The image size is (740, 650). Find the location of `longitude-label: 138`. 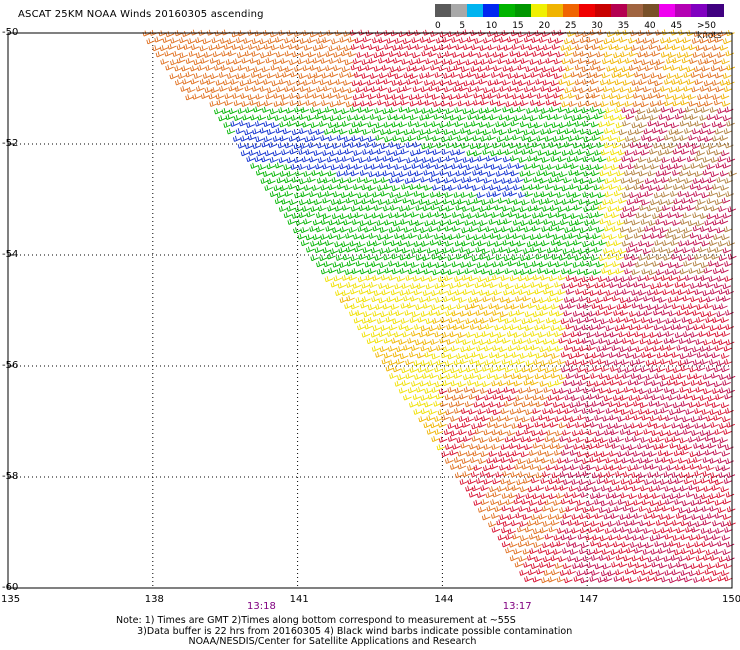

longitude-label: 138 is located at coordinates (154, 599).